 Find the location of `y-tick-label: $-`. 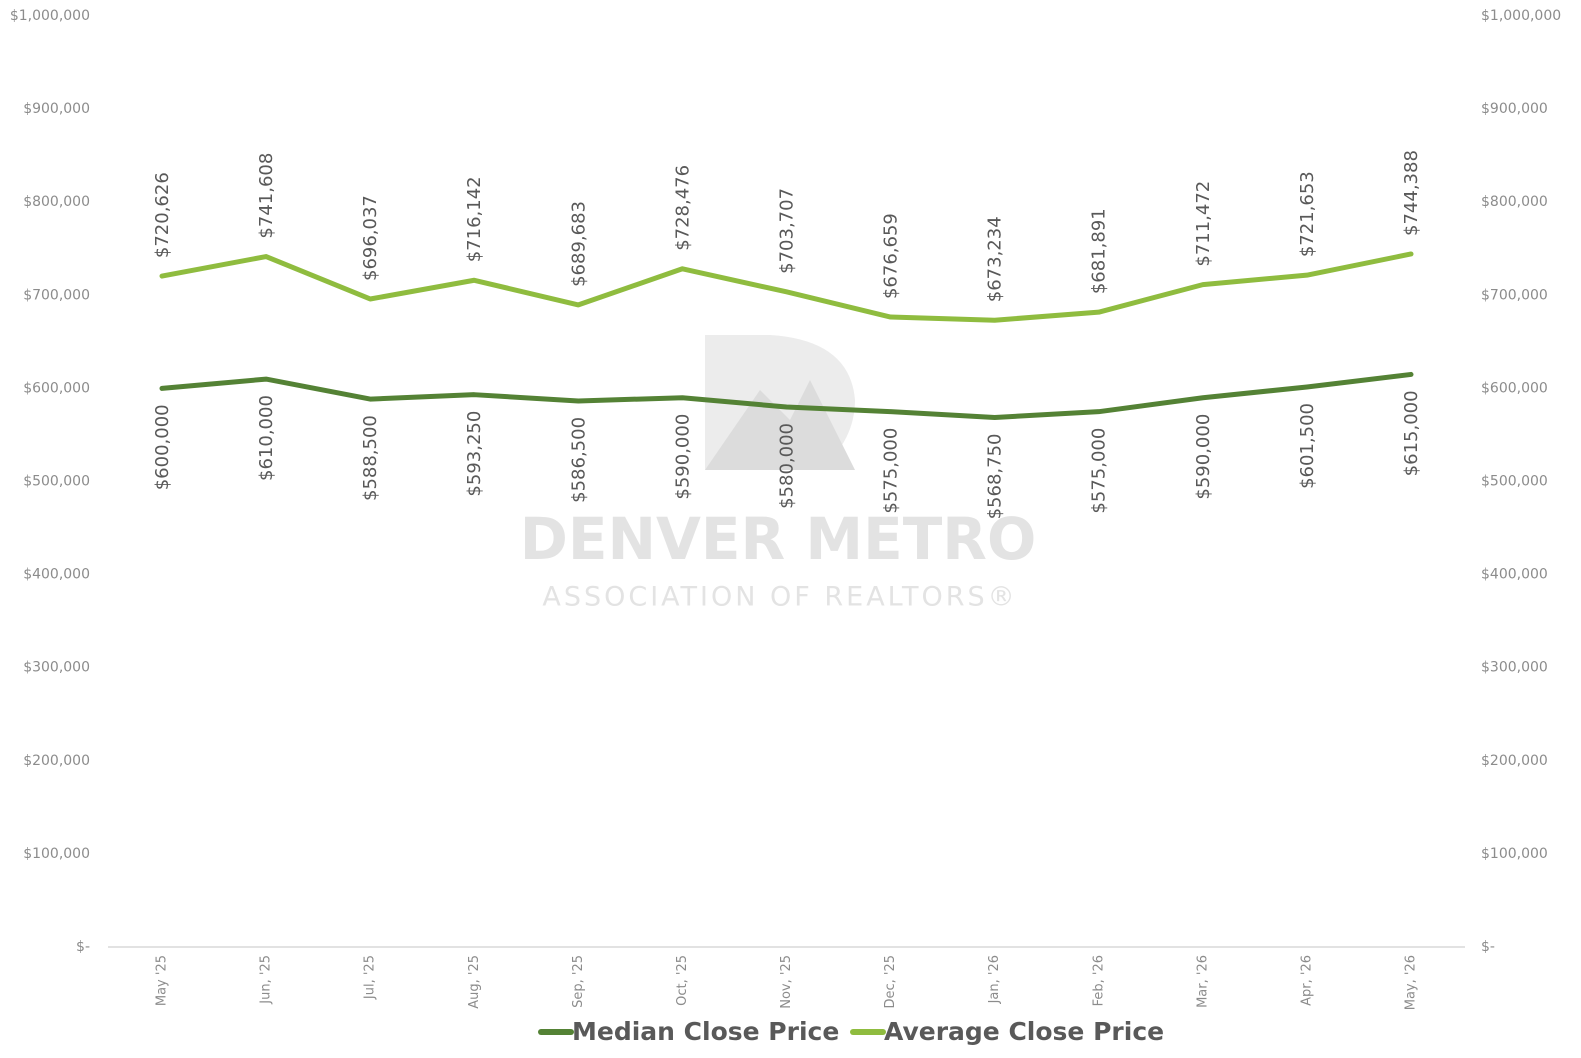

y-tick-label: $- is located at coordinates (83, 947).